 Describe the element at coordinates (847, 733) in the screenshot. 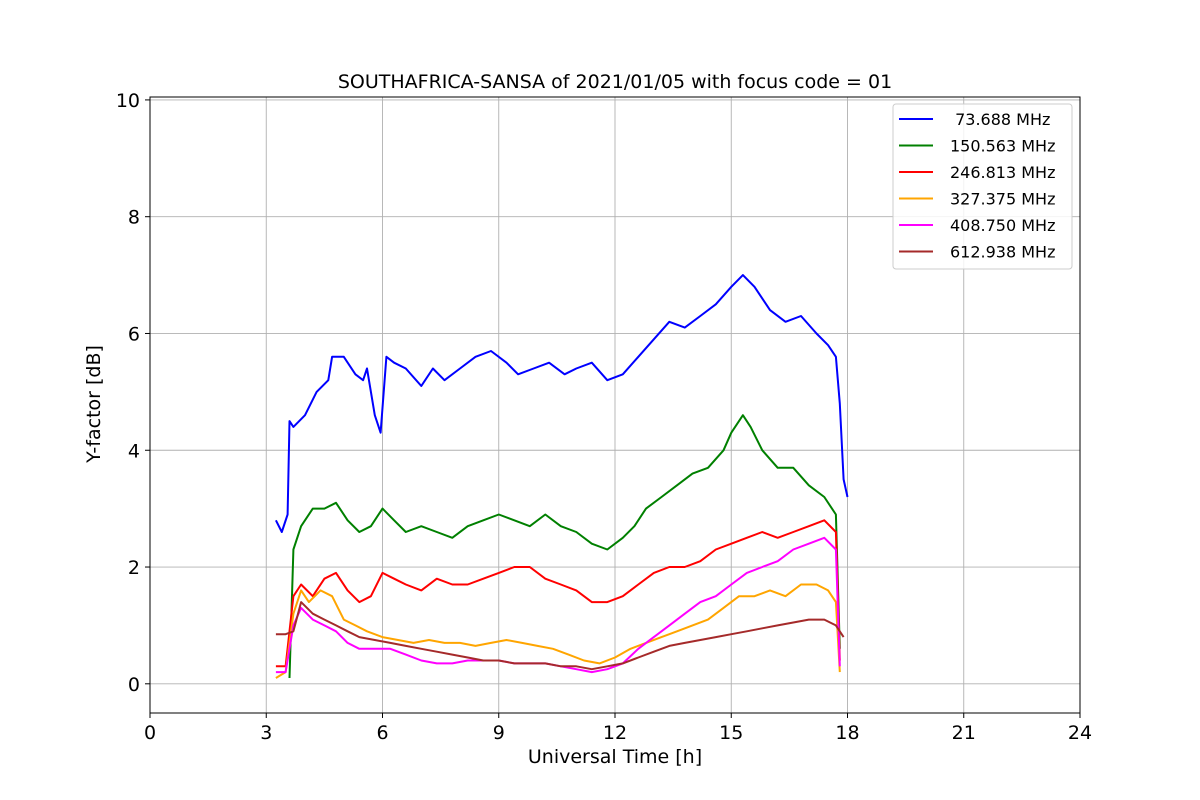

I see `x-tick-label: 18` at that location.